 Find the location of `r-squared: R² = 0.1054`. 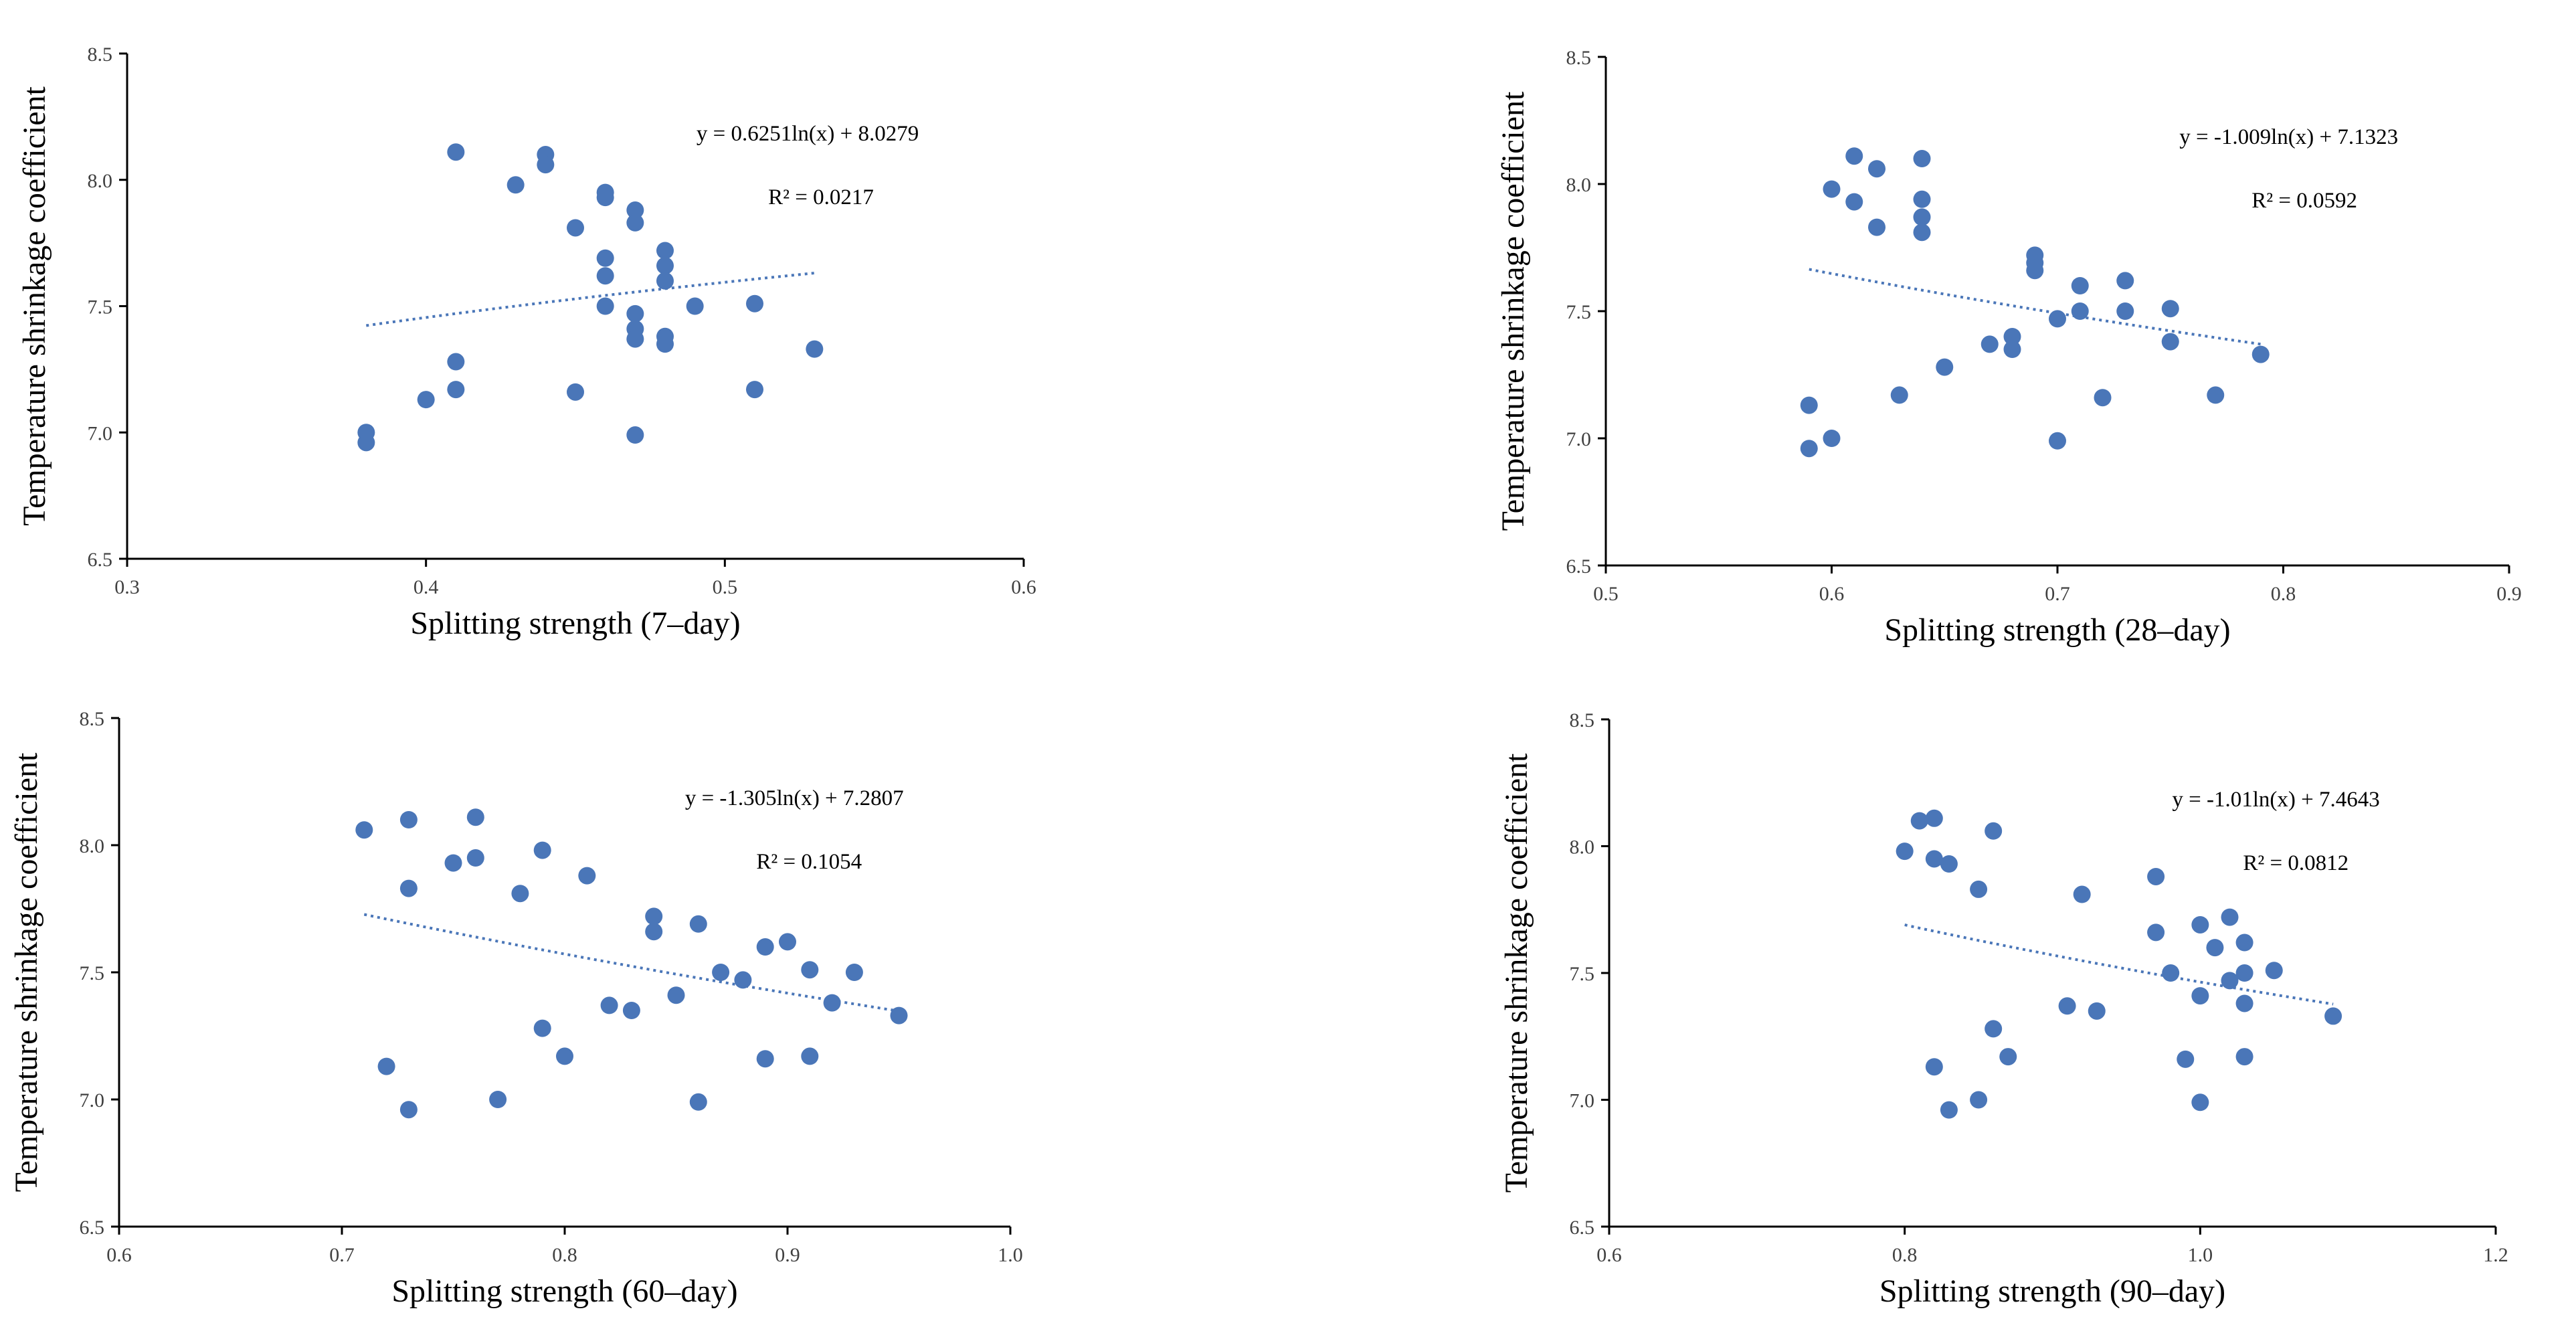

r-squared: R² = 0.1054 is located at coordinates (809, 862).